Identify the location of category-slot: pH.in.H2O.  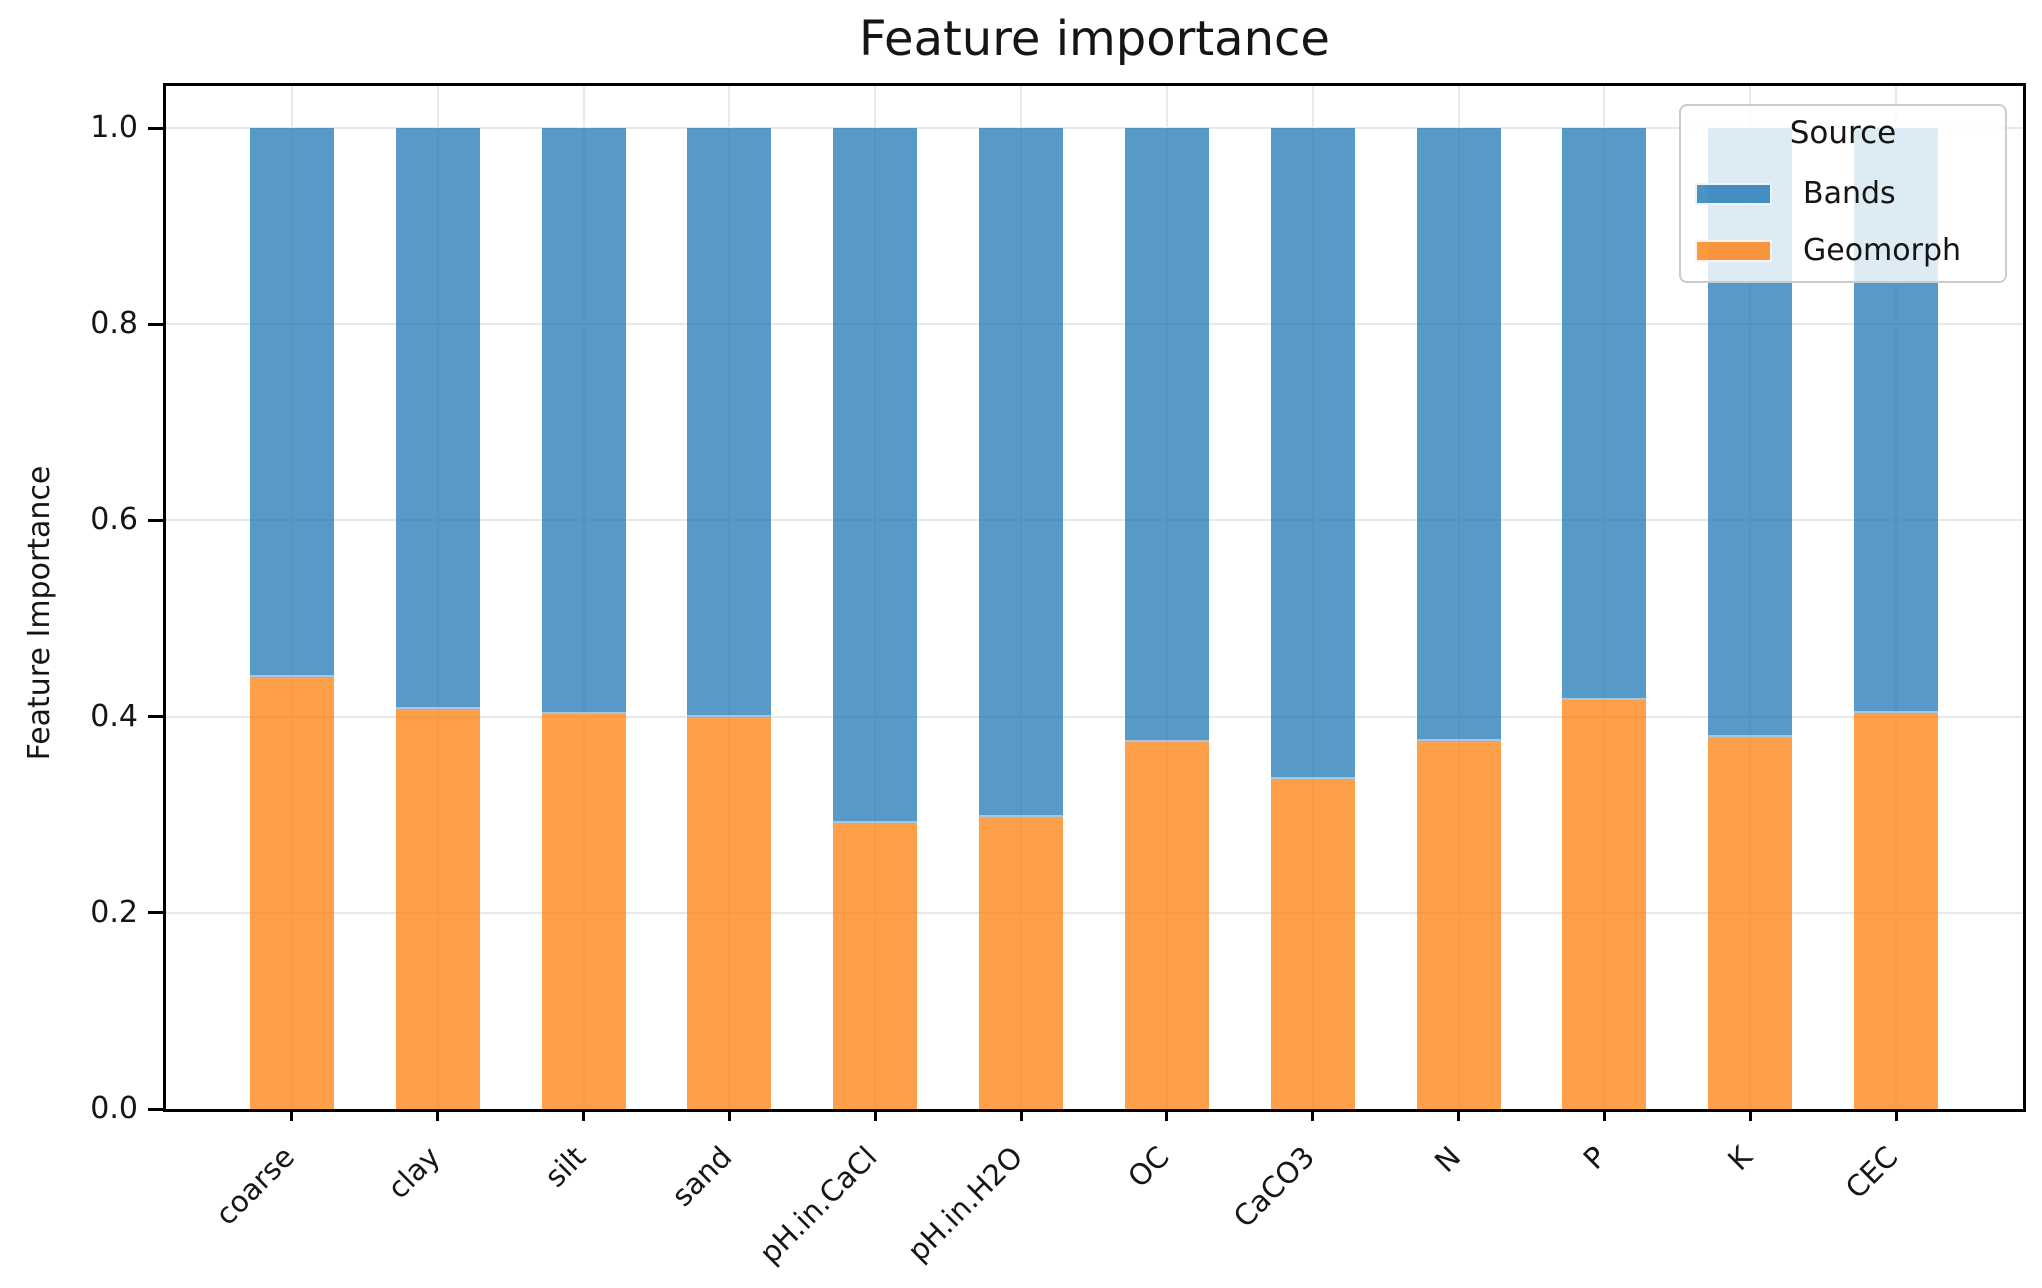
(997, 677).